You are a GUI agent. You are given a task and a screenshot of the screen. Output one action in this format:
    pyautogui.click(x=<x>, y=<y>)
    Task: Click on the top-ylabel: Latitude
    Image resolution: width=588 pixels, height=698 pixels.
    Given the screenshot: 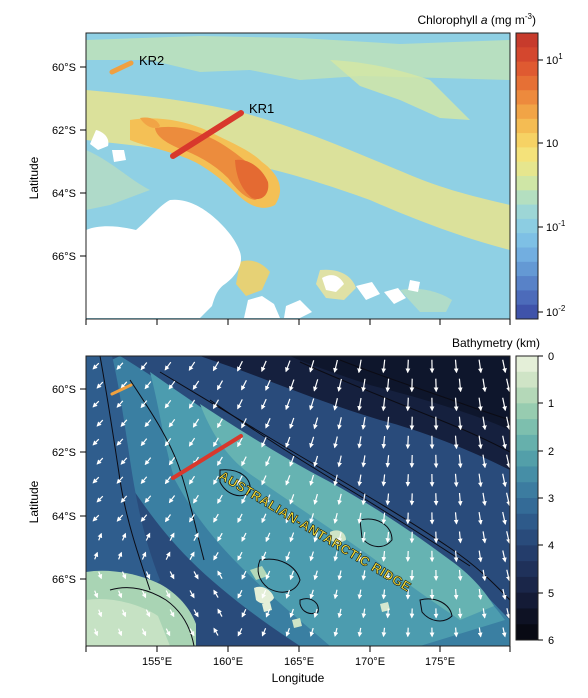 What is the action you would take?
    pyautogui.click(x=34, y=177)
    